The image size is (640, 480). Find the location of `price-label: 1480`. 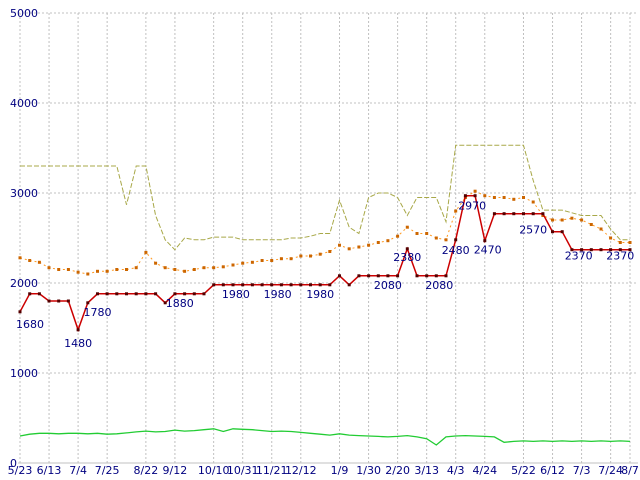

price-label: 1480 is located at coordinates (78, 343).